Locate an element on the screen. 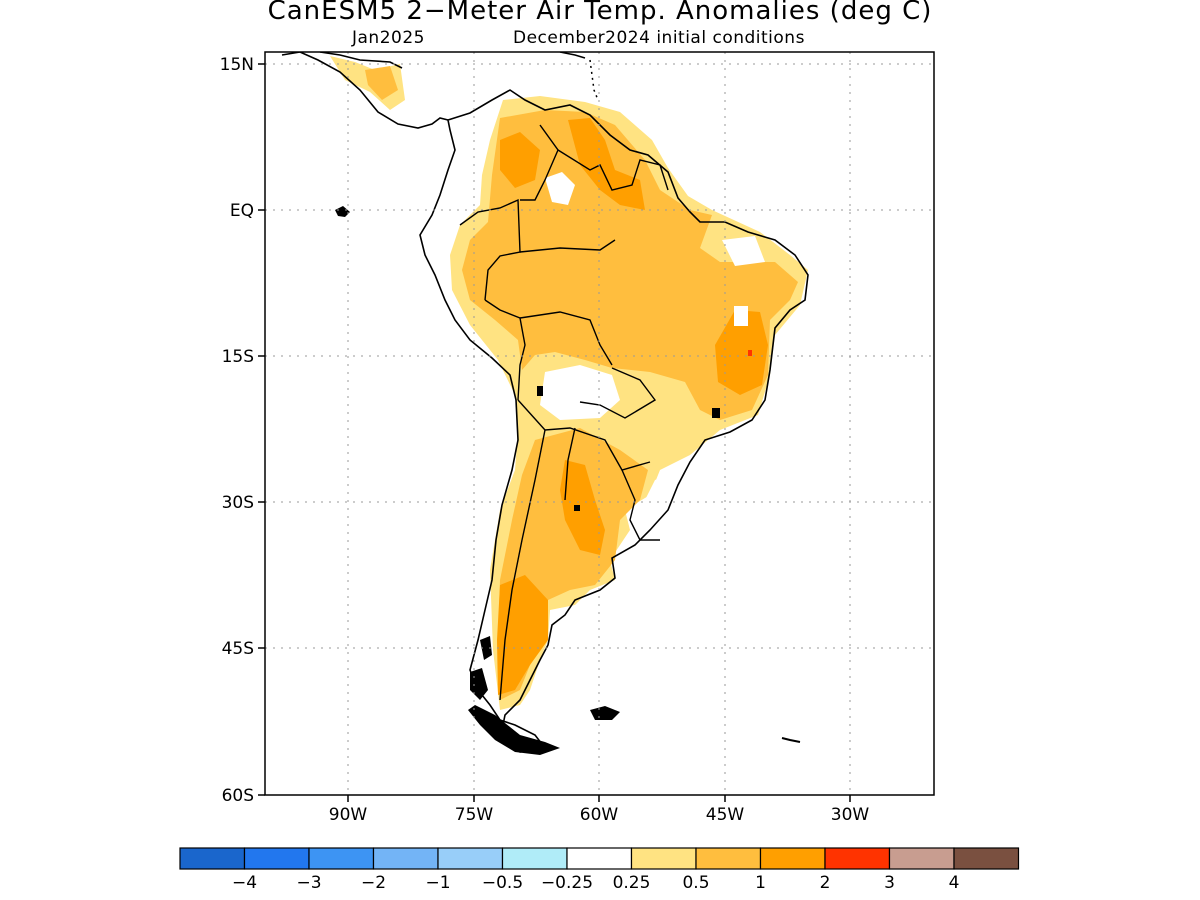 The width and height of the screenshot is (1200, 900). neutral-area-bolivia is located at coordinates (580, 392).